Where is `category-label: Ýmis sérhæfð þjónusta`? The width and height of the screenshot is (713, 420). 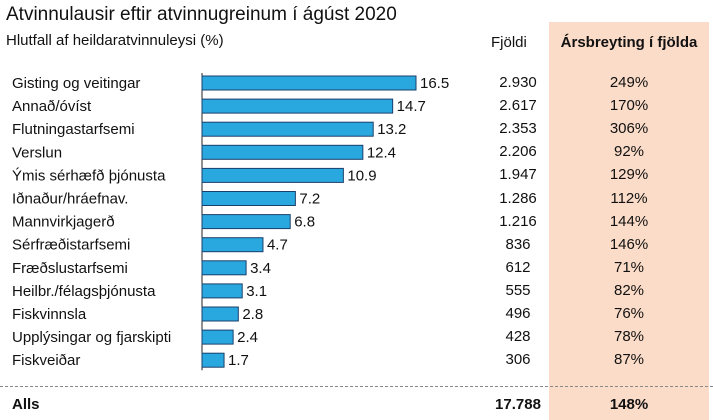
category-label: Ýmis sérhæfð þjónusta is located at coordinates (89, 175).